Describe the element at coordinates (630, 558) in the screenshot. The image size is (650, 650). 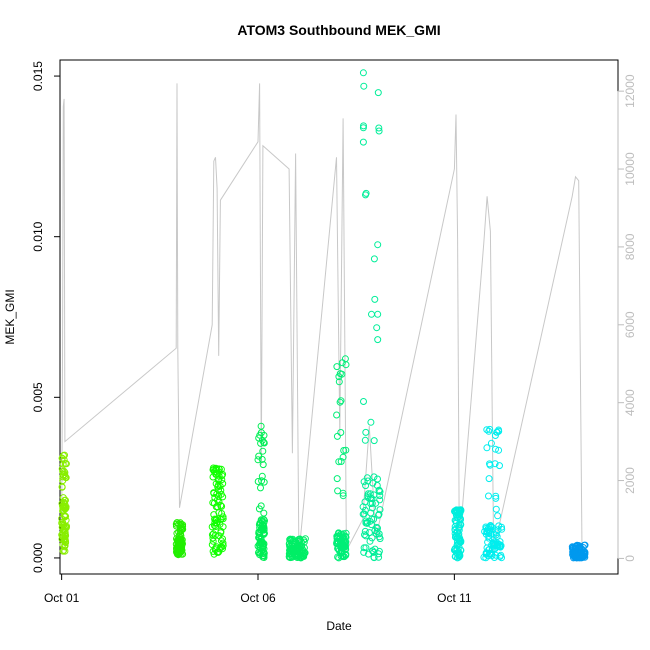
I see `y2-tick-label: 0` at that location.